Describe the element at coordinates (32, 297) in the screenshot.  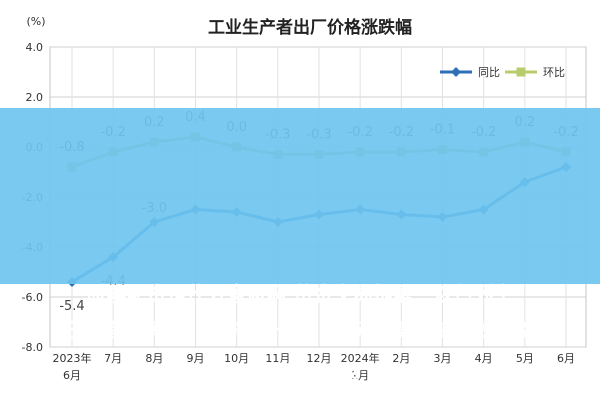
I see `y-tick-label: -6.0` at that location.